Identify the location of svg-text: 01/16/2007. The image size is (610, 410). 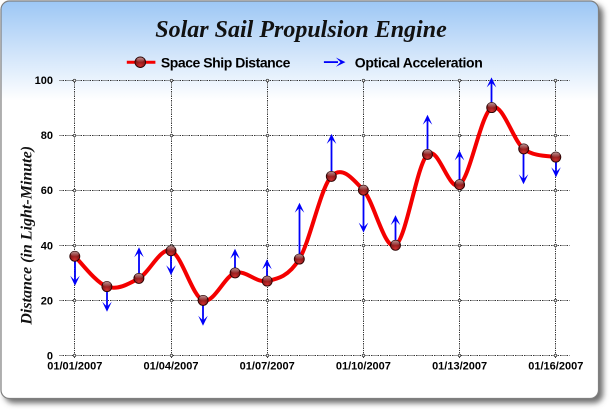
(555, 367).